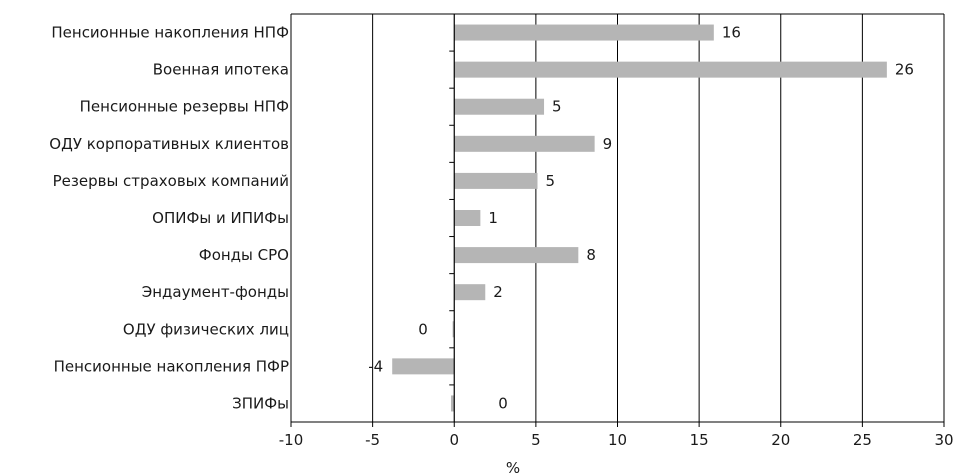 This screenshot has width=958, height=475. Describe the element at coordinates (904, 70) in the screenshot. I see `data-label: 26` at that location.